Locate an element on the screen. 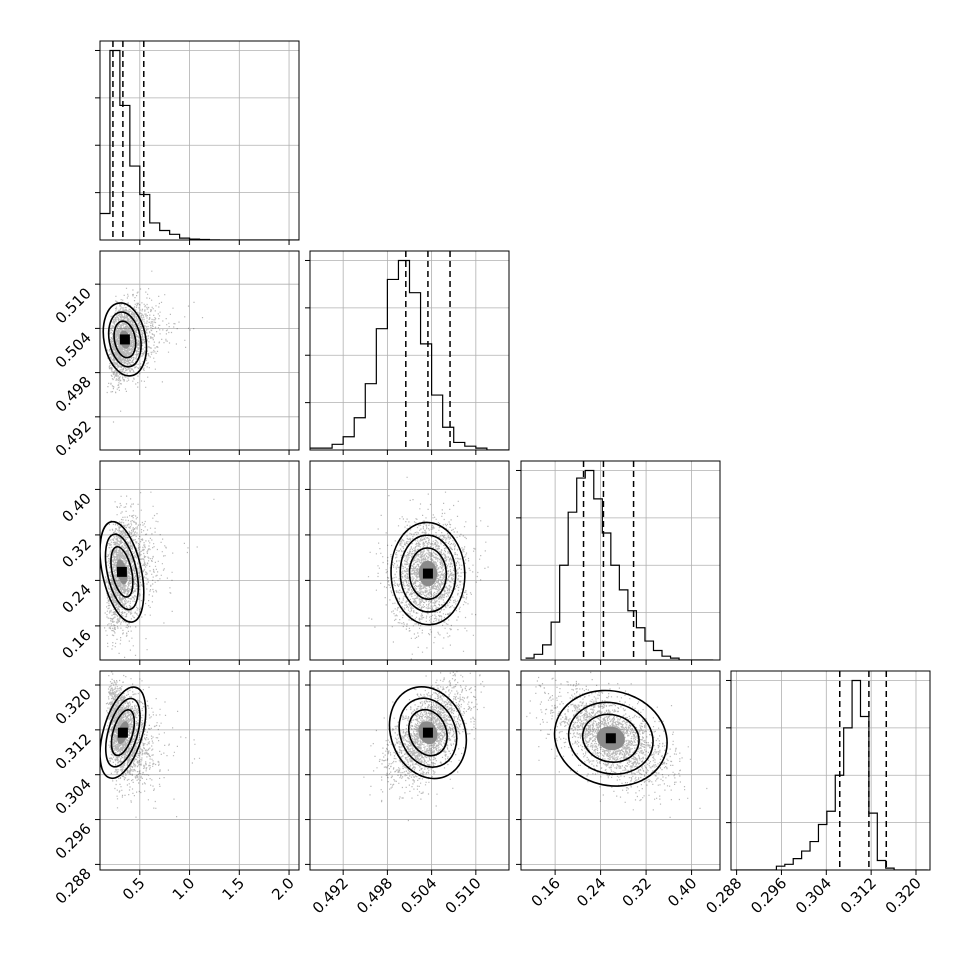 This screenshot has height=970, width=970. panel-2-content is located at coordinates (150, 744).